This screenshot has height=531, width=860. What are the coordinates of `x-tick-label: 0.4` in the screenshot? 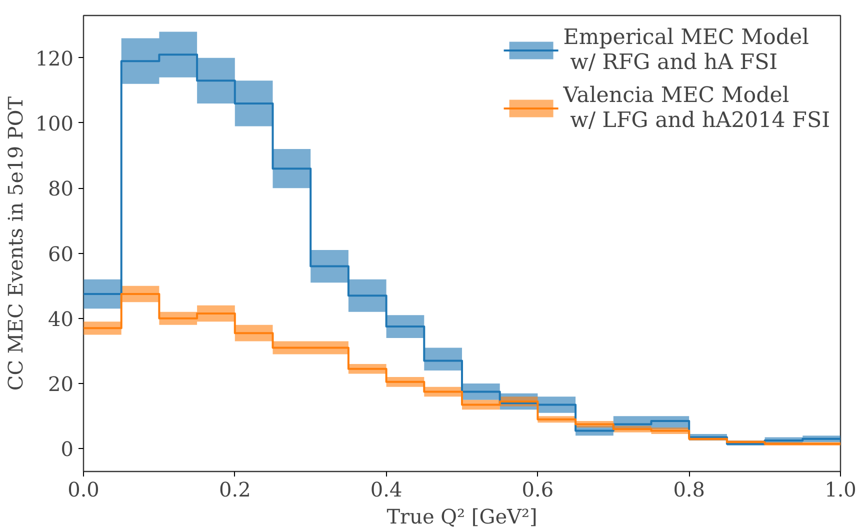 It's located at (386, 490).